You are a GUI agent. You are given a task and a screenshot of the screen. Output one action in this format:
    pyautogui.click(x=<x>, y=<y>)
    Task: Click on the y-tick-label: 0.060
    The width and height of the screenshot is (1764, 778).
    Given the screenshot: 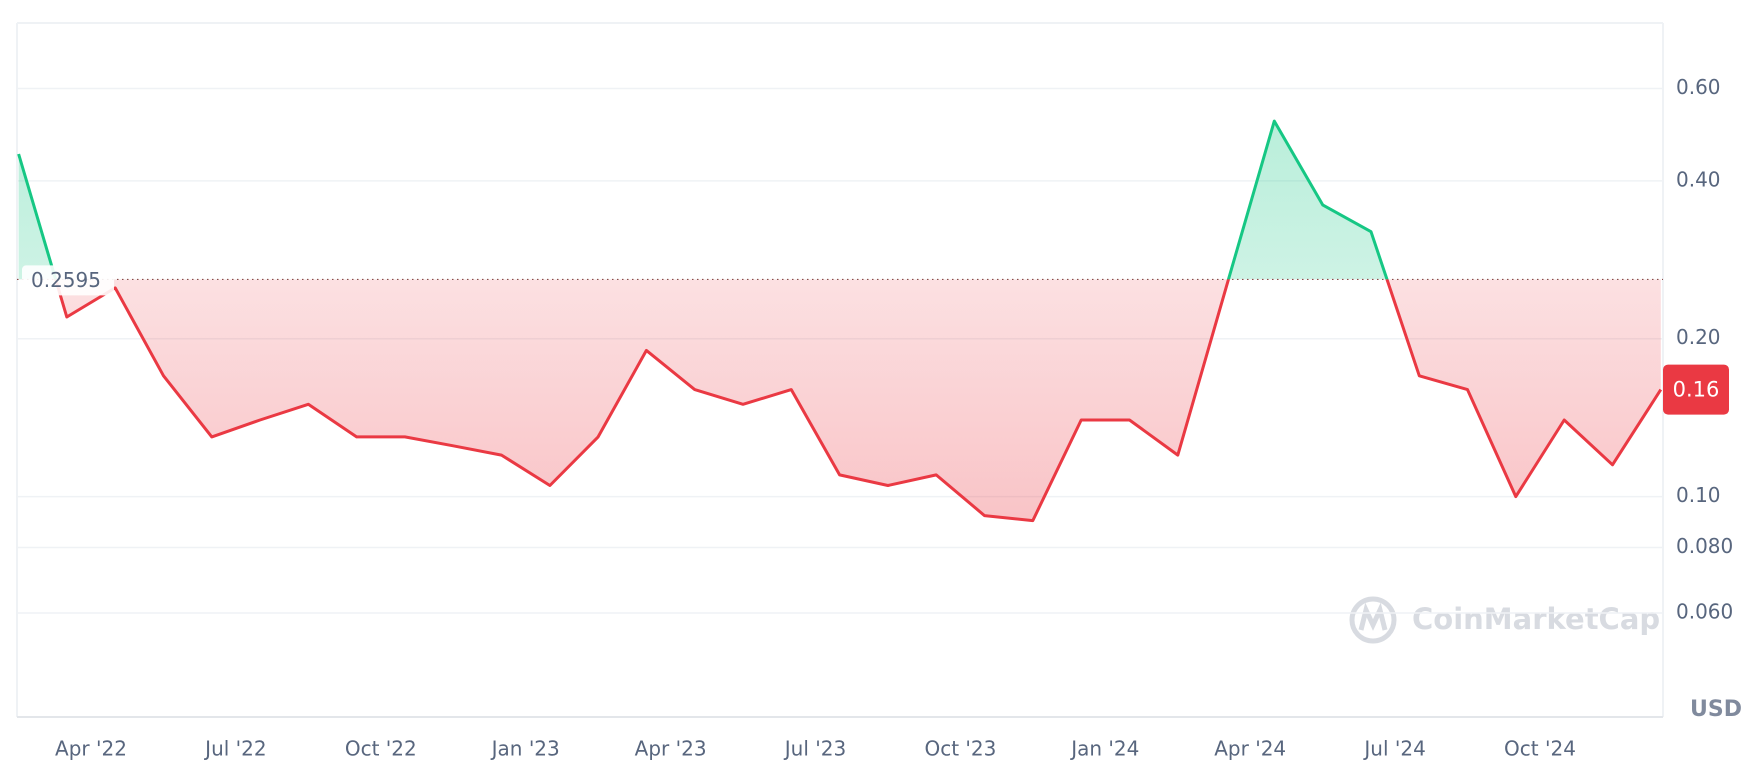 What is the action you would take?
    pyautogui.click(x=1704, y=611)
    